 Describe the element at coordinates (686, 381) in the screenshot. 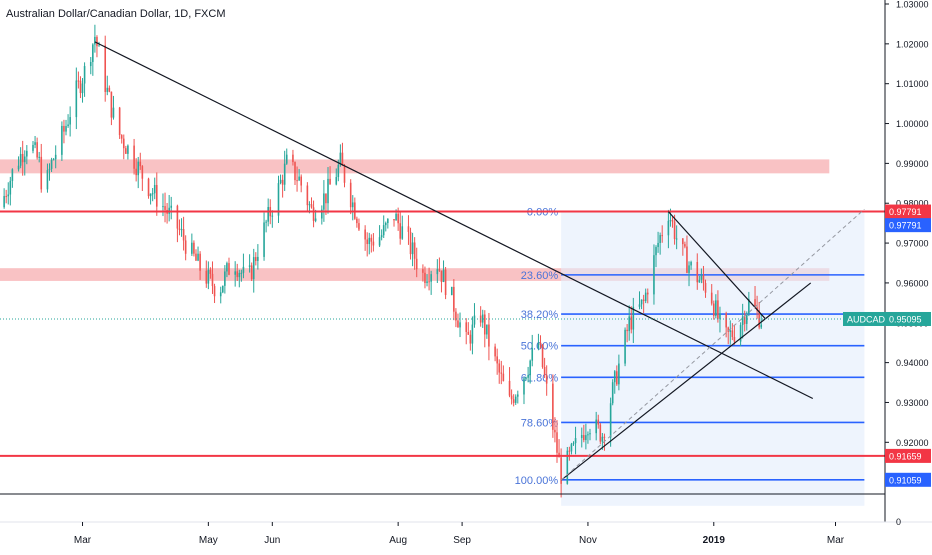

I see `trendline` at that location.